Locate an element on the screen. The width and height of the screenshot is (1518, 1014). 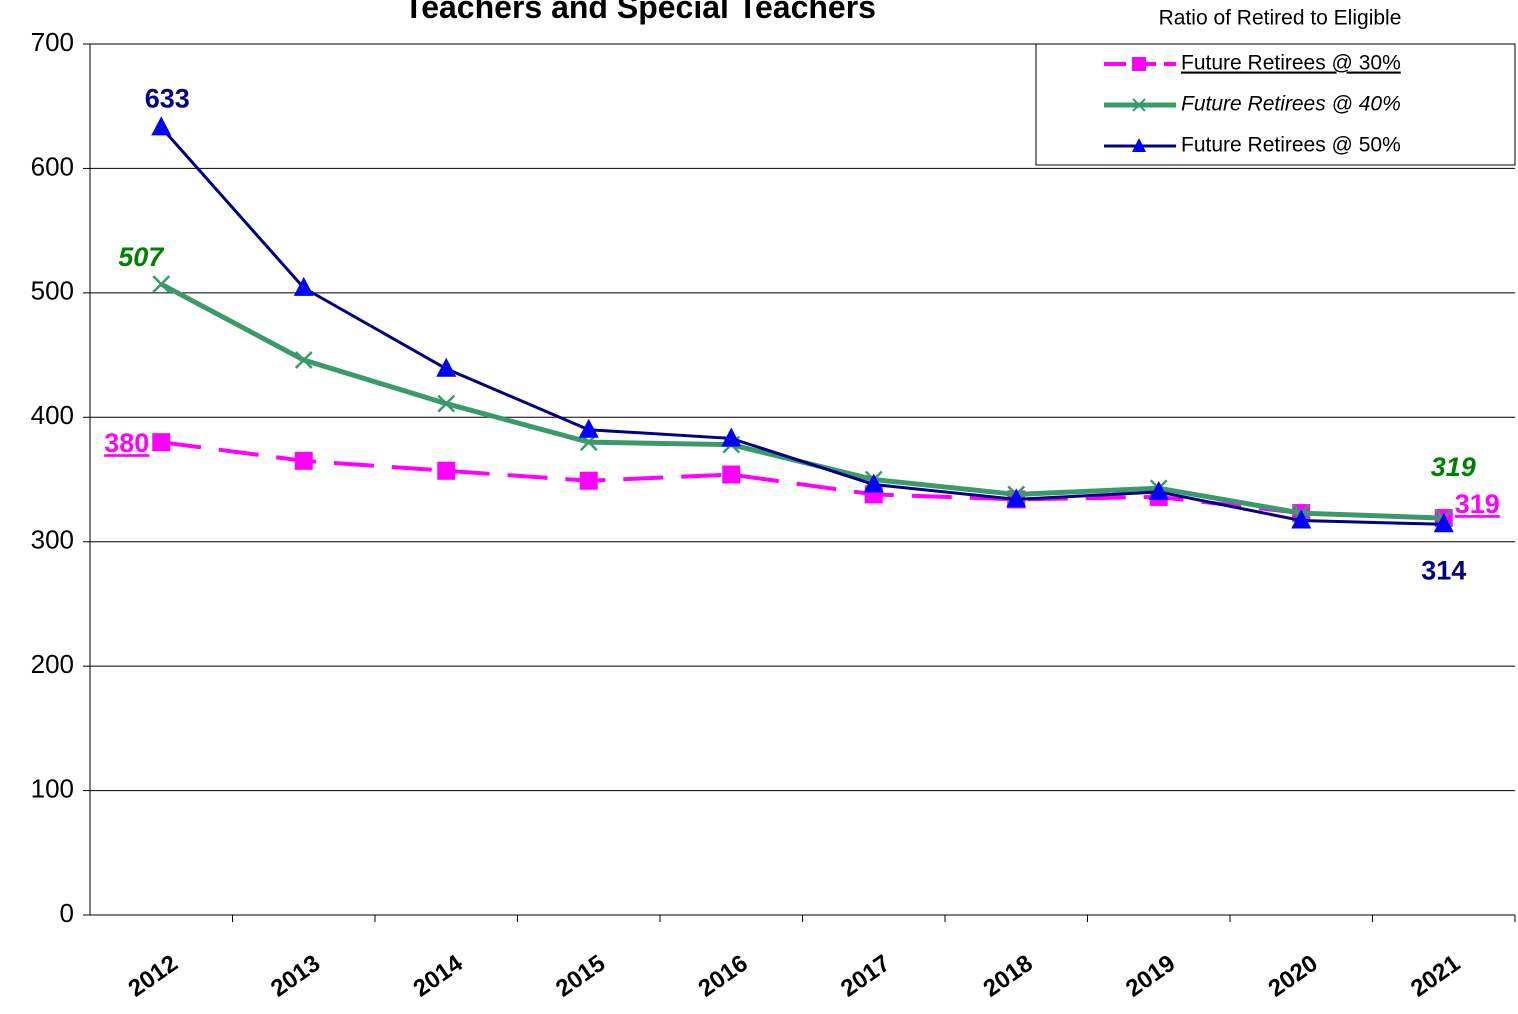
y-tick-label: 400 is located at coordinates (52, 415).